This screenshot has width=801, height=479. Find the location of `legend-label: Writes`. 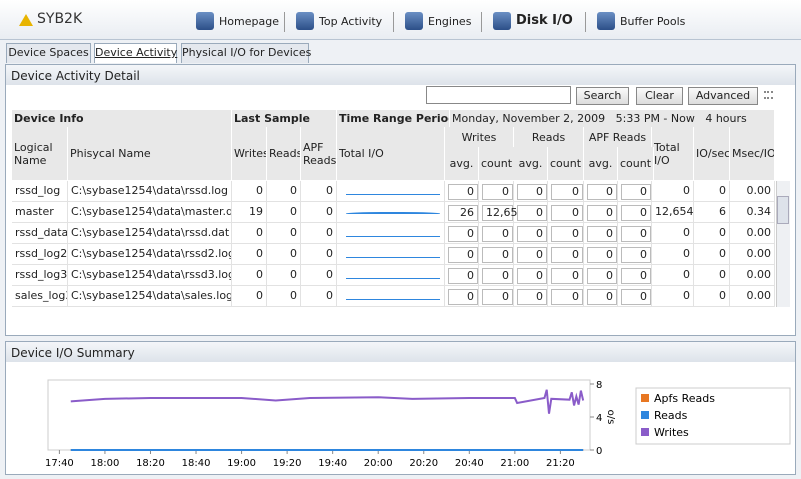

legend-label: Writes is located at coordinates (671, 432).